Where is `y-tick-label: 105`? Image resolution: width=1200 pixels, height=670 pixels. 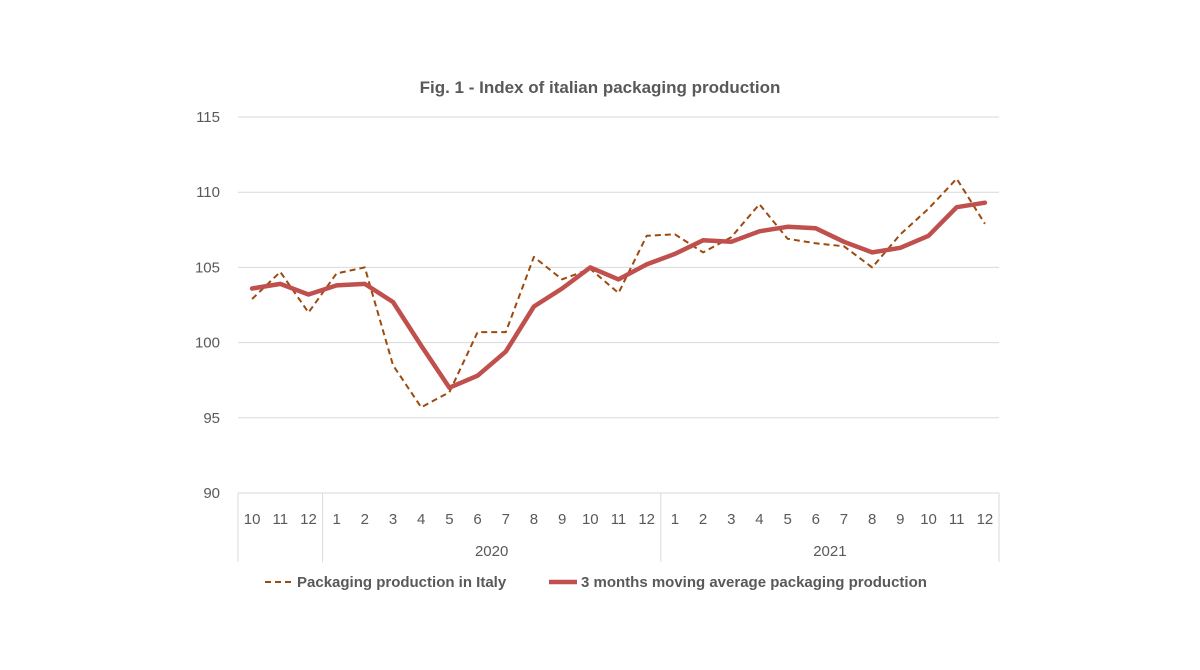 y-tick-label: 105 is located at coordinates (207, 267).